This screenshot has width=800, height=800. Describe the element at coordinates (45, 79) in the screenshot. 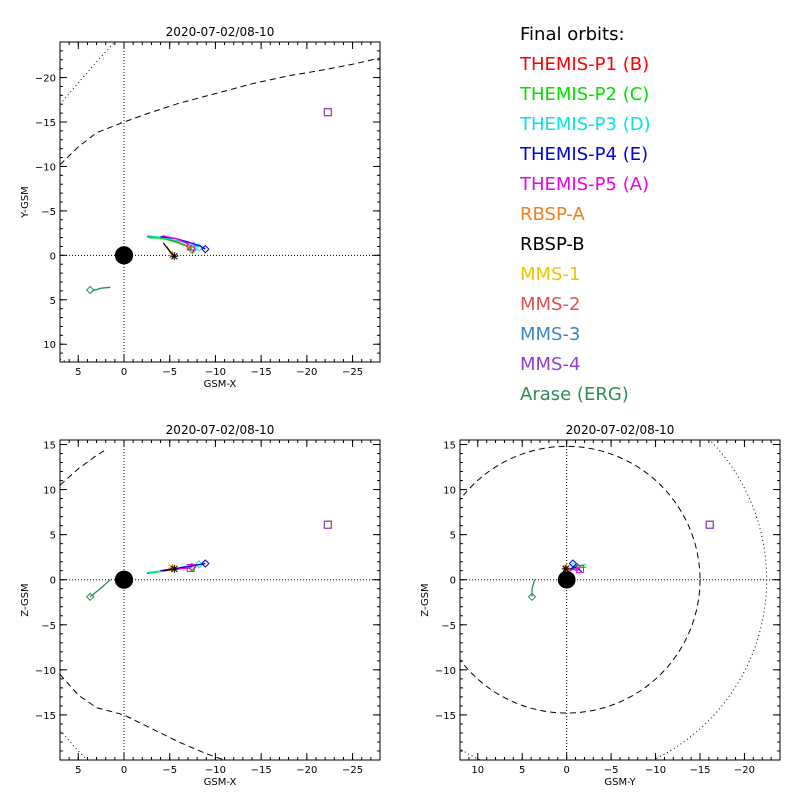

I see `y-tick-label: −20` at that location.